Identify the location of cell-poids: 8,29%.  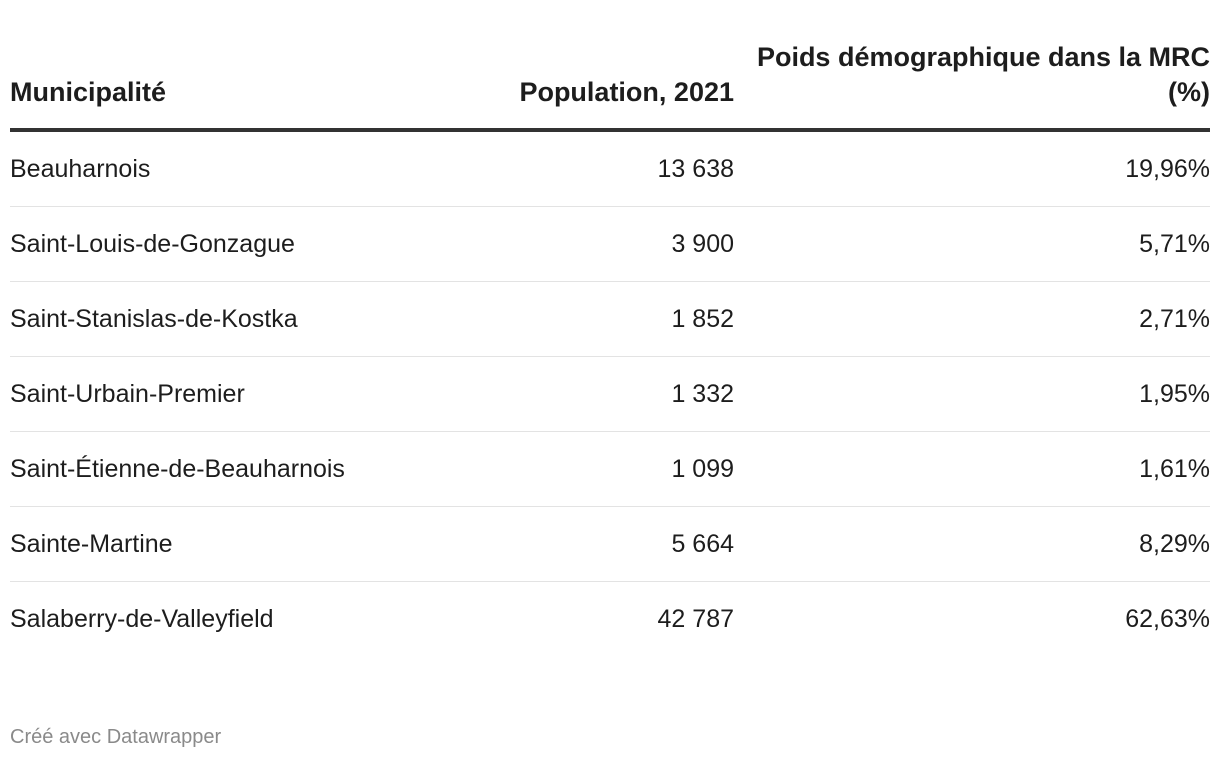
(972, 544).